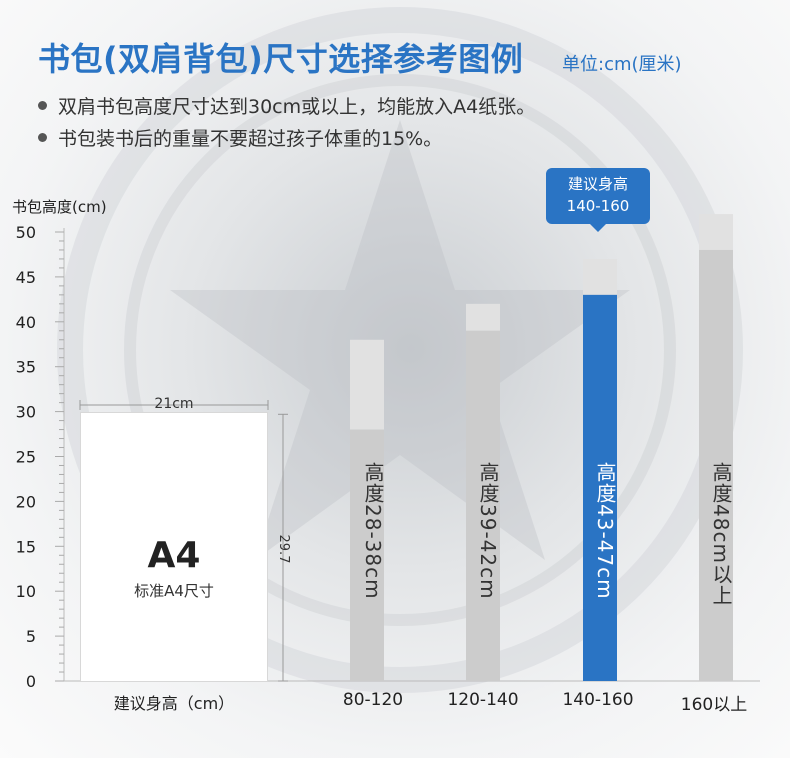 Image resolution: width=790 pixels, height=758 pixels. I want to click on y-tick-label: 15, so click(26, 546).